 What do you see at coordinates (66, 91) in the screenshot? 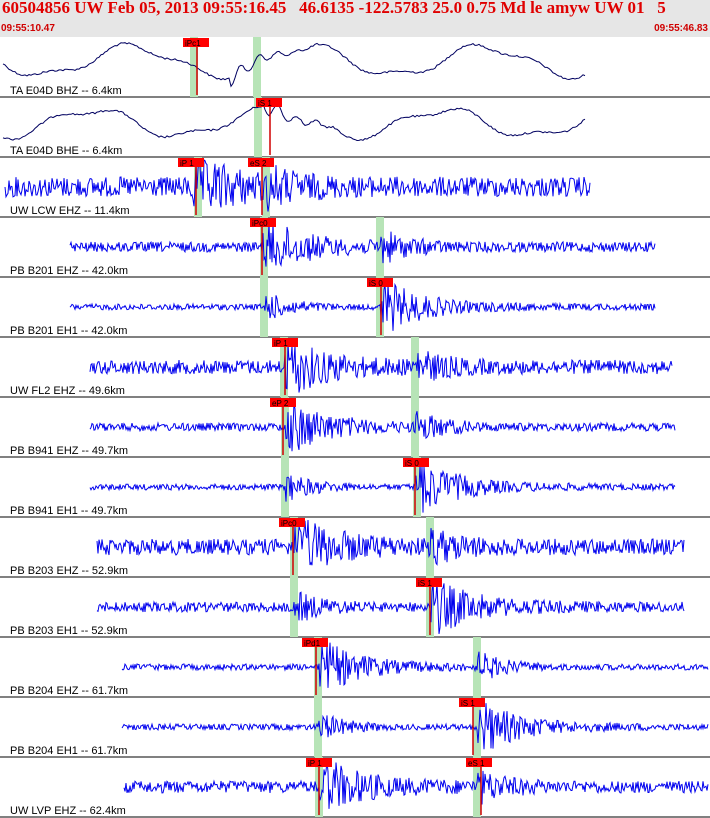
I see `channel-label: TA E04D BHZ -- 6.4km` at bounding box center [66, 91].